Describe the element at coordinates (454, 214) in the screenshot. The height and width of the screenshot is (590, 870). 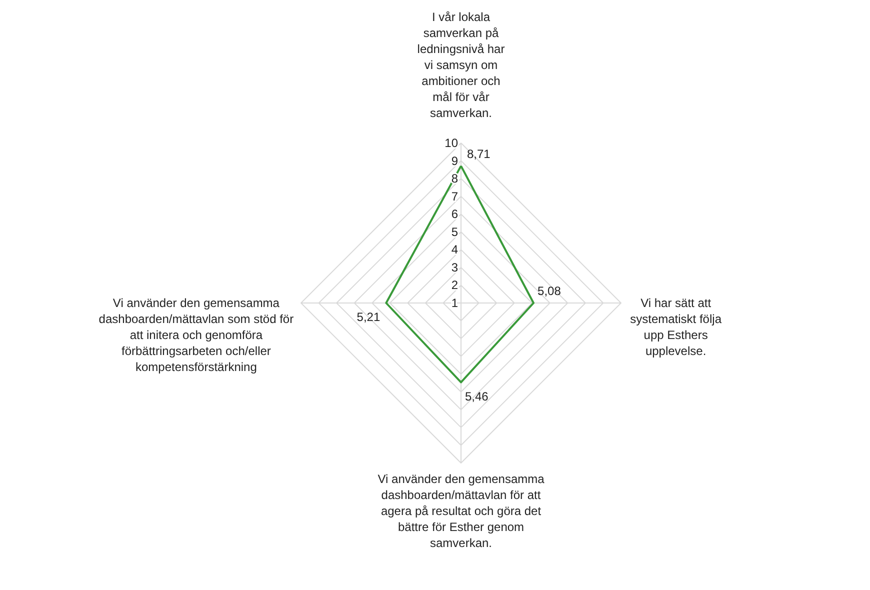
I see `y-tick-label: 6` at that location.